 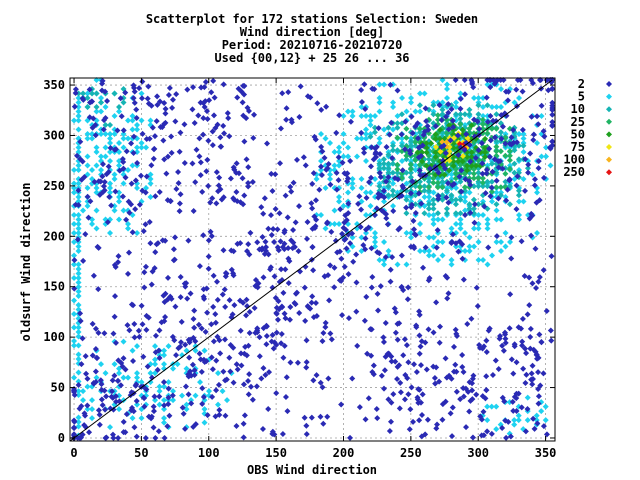 I want to click on x-tick-label: 100, so click(x=209, y=453).